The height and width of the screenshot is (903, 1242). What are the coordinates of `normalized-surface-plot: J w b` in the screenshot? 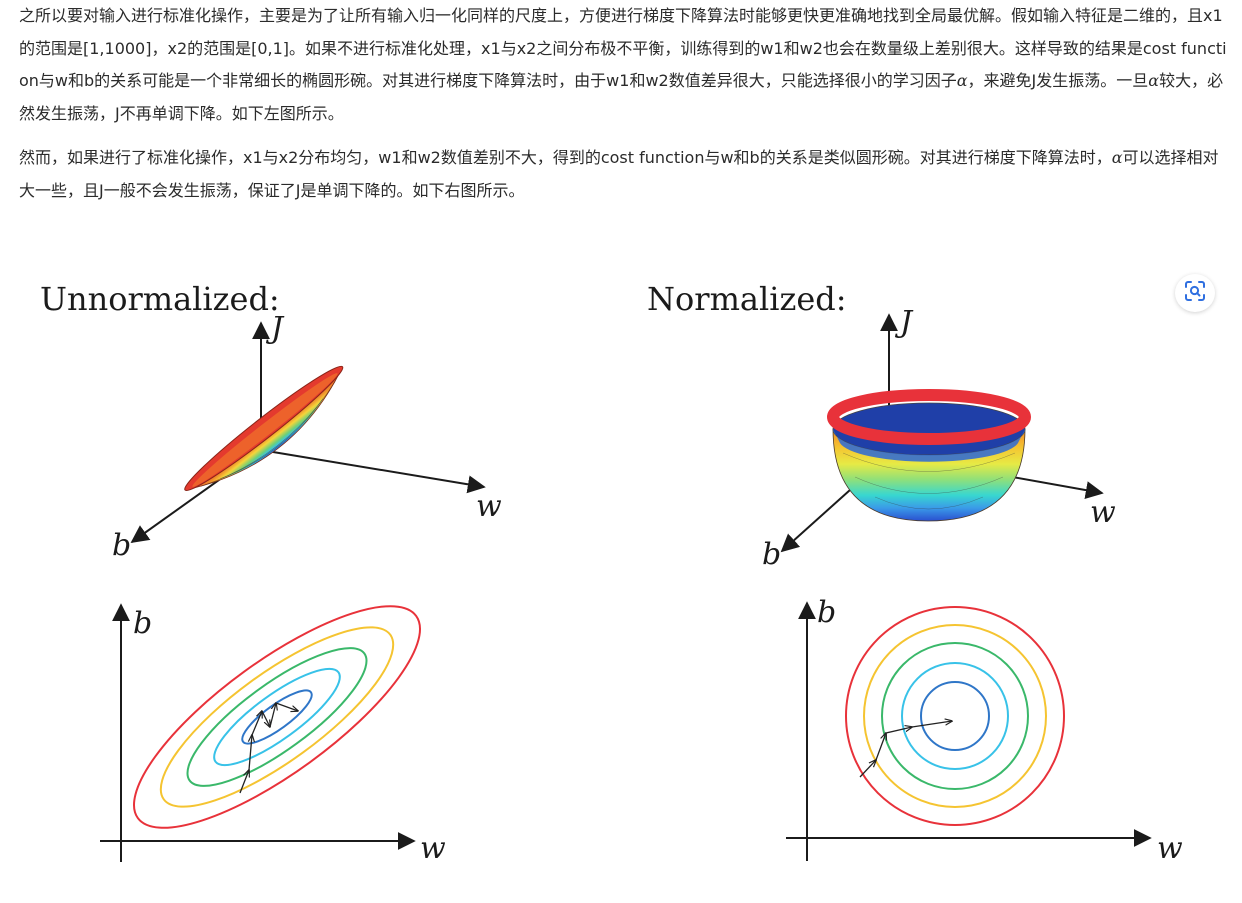 It's located at (939, 438).